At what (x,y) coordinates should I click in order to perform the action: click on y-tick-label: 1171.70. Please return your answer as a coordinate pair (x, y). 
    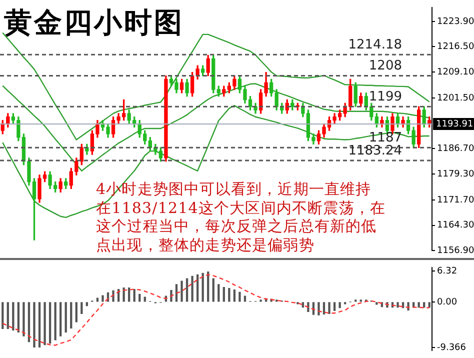
    Looking at the image, I should click on (455, 200).